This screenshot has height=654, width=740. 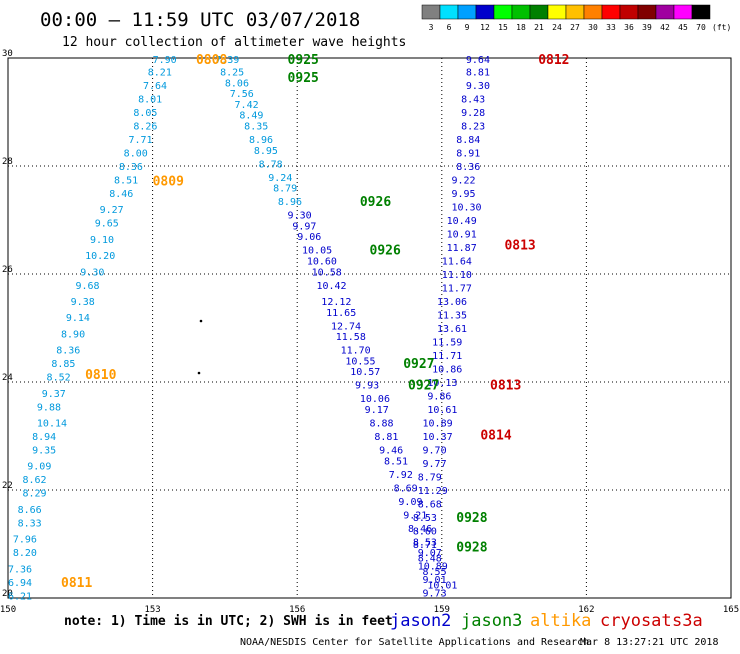 I want to click on pass-time-label: 0813, so click(x=519, y=245).